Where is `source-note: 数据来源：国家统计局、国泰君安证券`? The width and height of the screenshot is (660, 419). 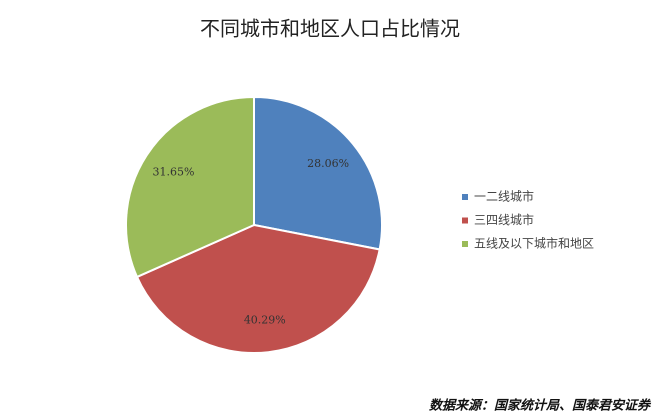
source-note: 数据来源：国家统计局、国泰君安证券 is located at coordinates (540, 406).